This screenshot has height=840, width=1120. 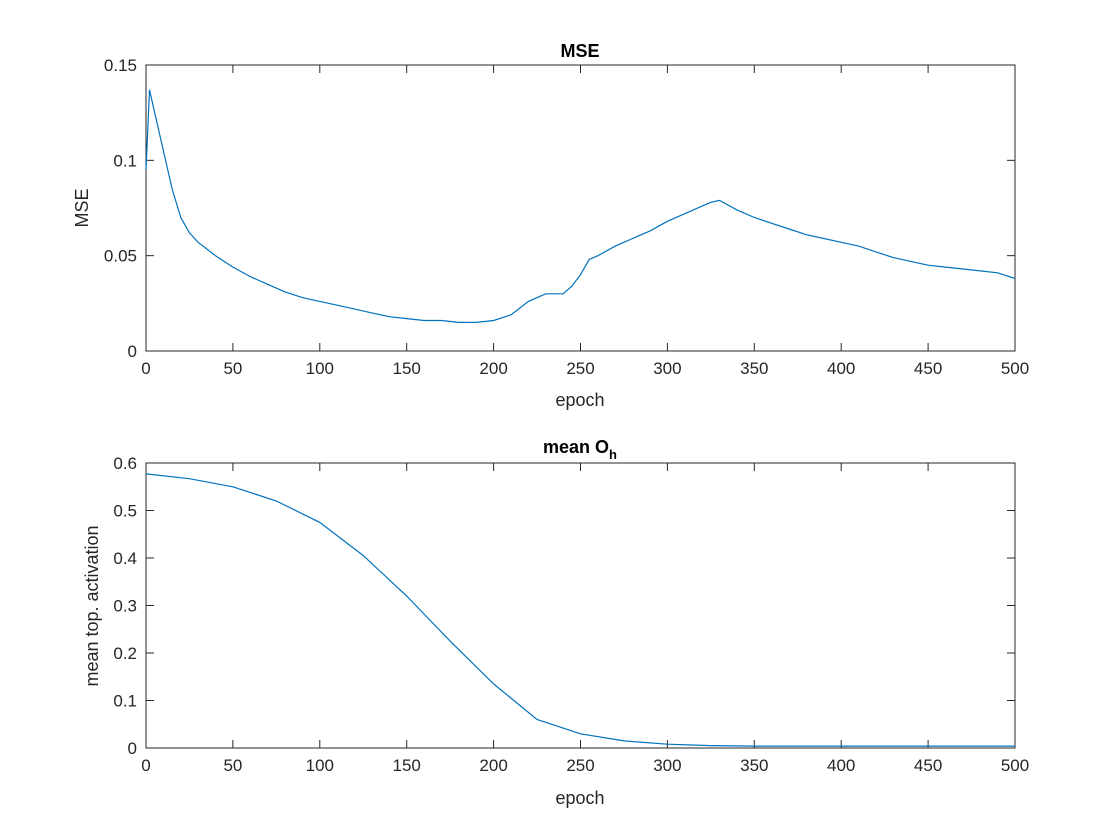 I want to click on activation-xlabel: epoch, so click(x=579, y=798).